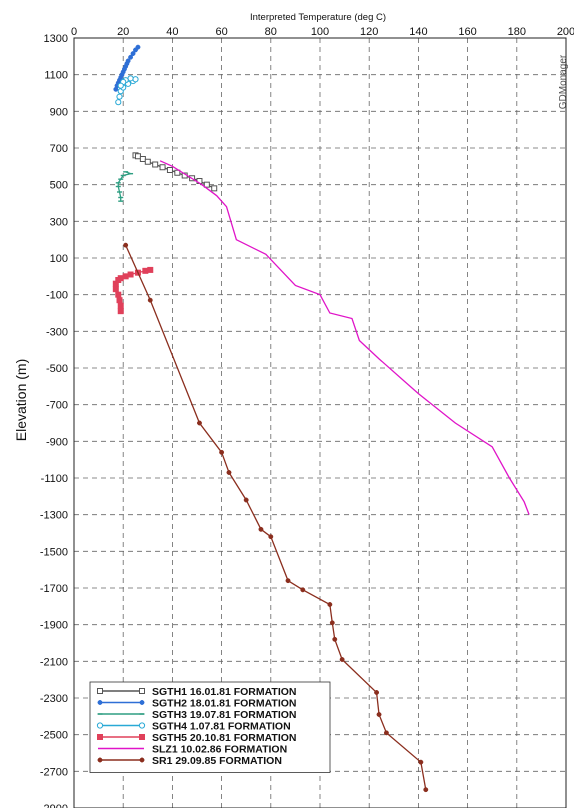  Describe the element at coordinates (54, 662) in the screenshot. I see `y-tick-label: -2100` at that location.